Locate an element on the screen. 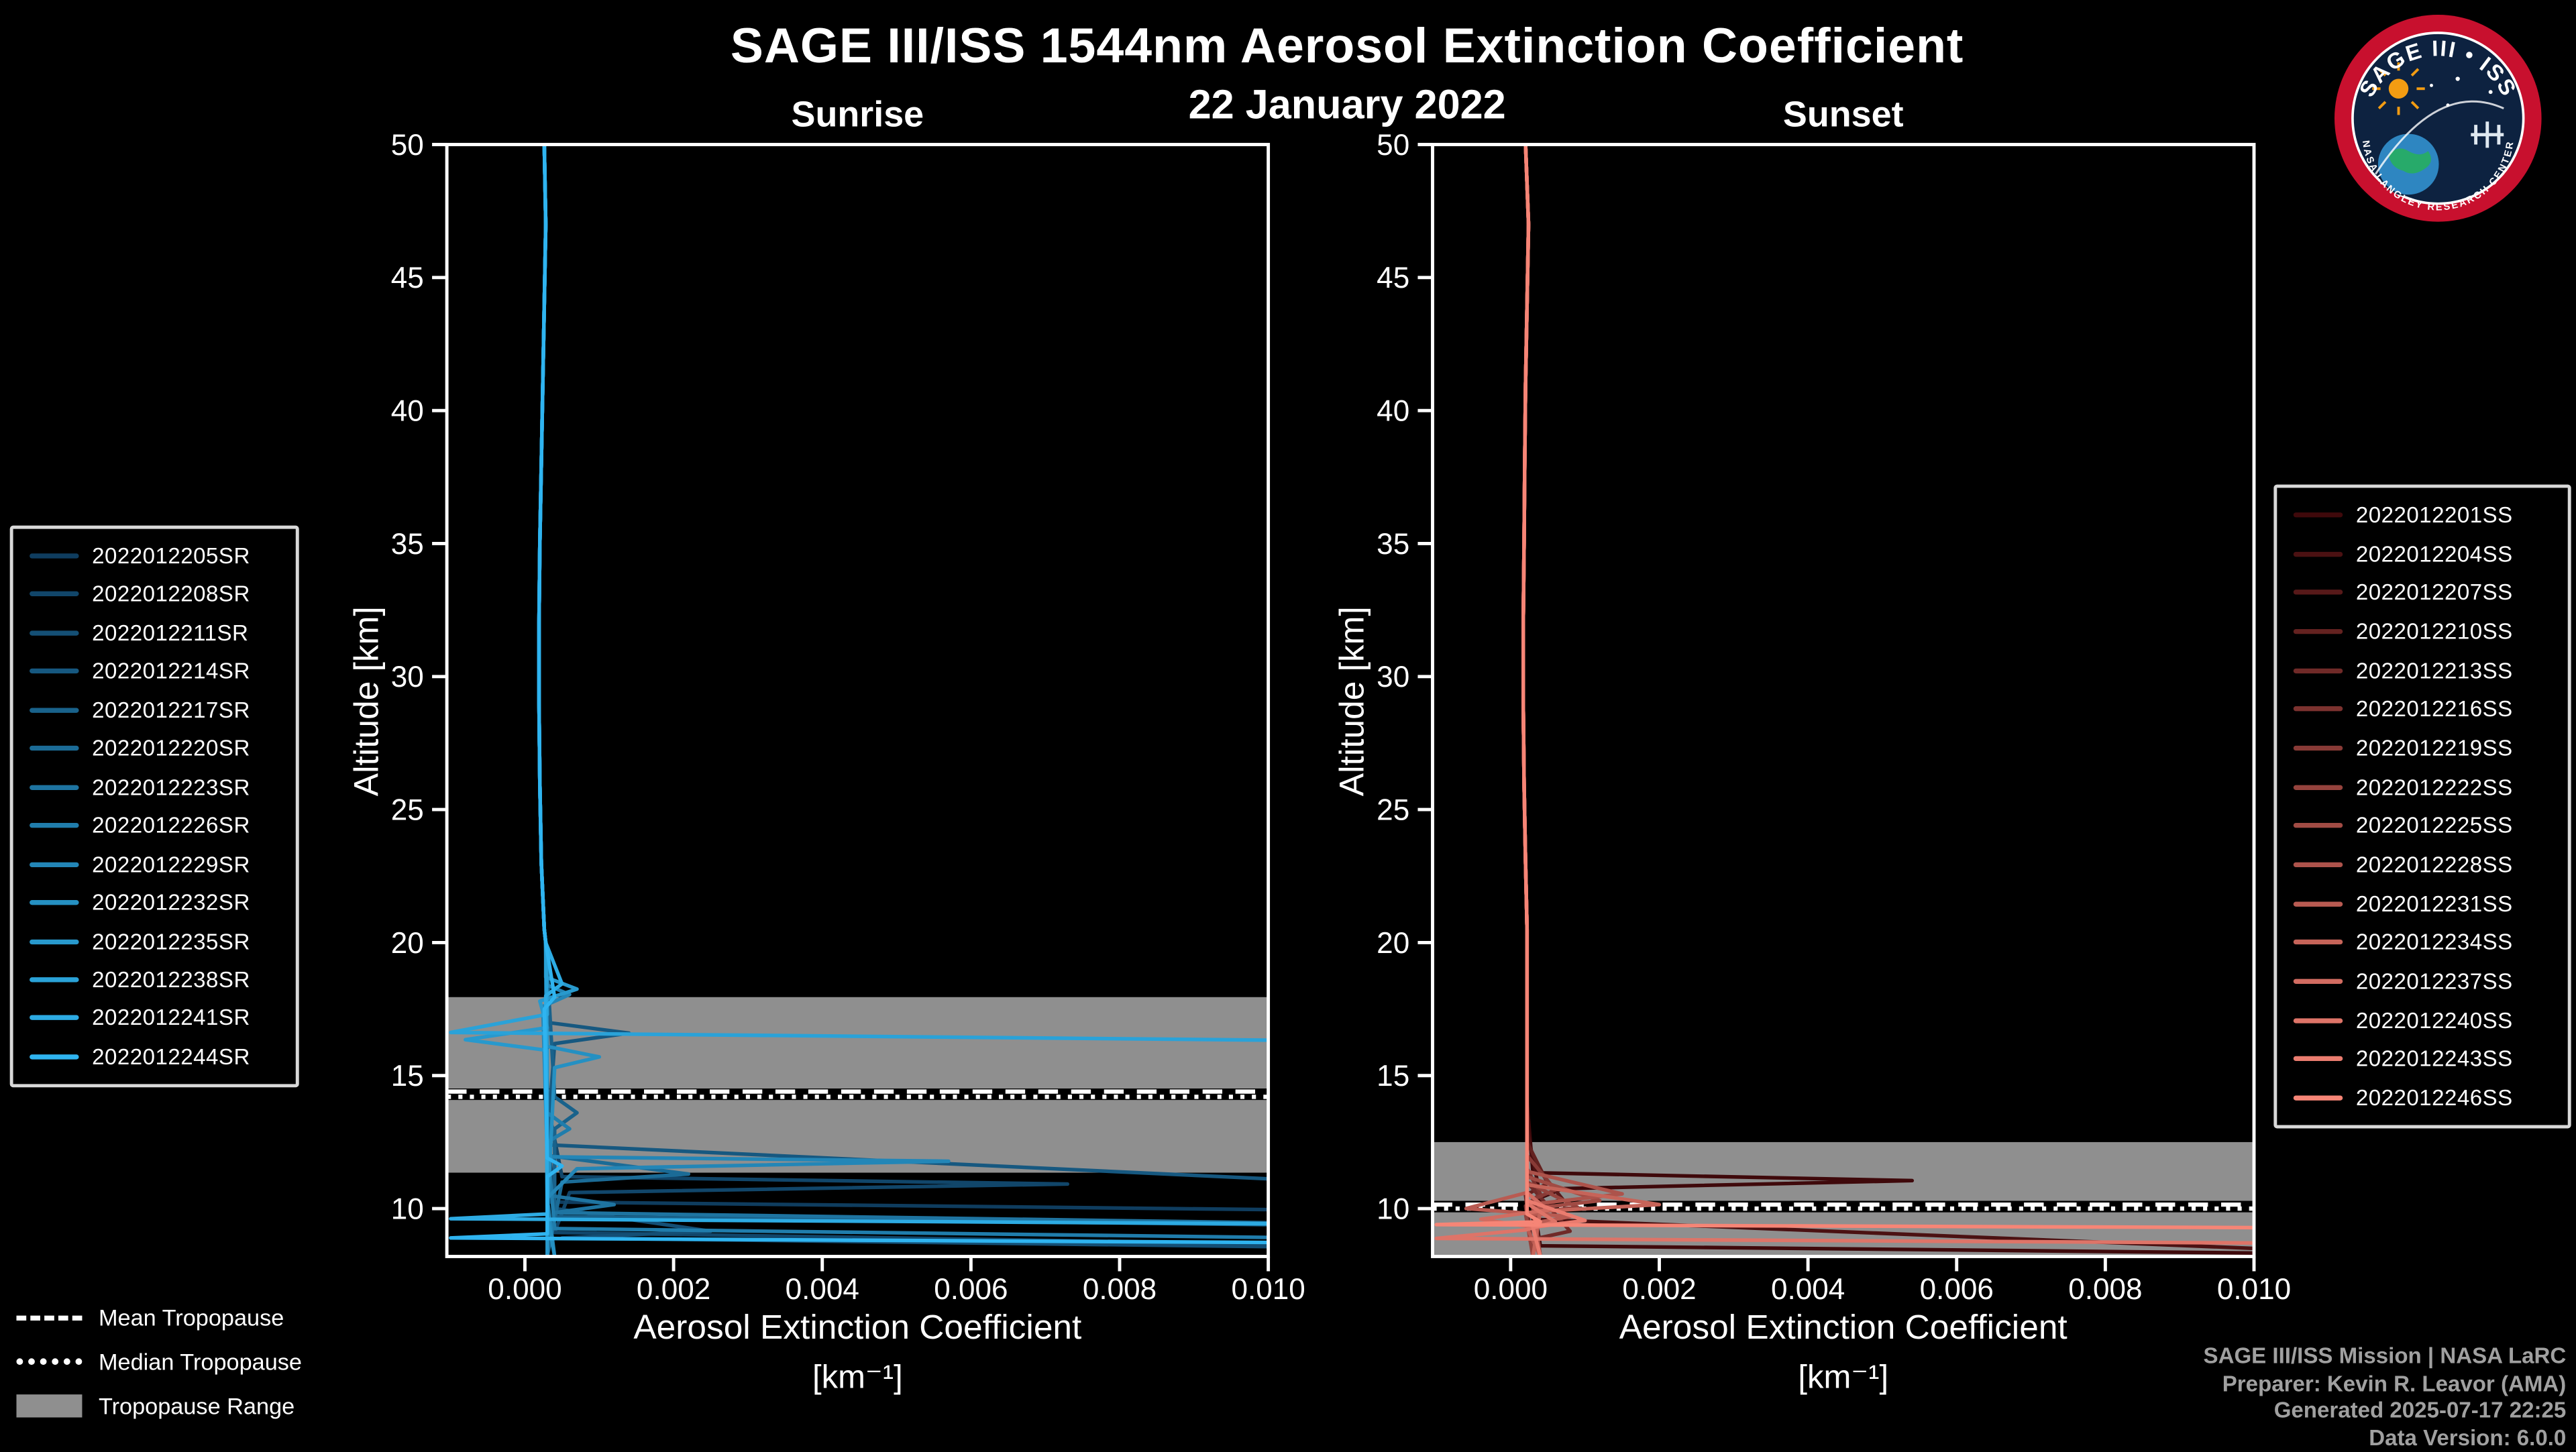  legend-item-2022012234SS: 2022012234SS is located at coordinates (2422, 942).